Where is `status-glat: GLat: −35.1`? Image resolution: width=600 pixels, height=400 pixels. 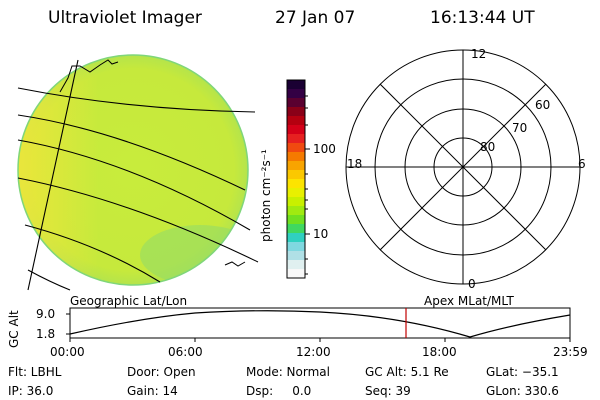 status-glat: GLat: −35.1 is located at coordinates (522, 372).